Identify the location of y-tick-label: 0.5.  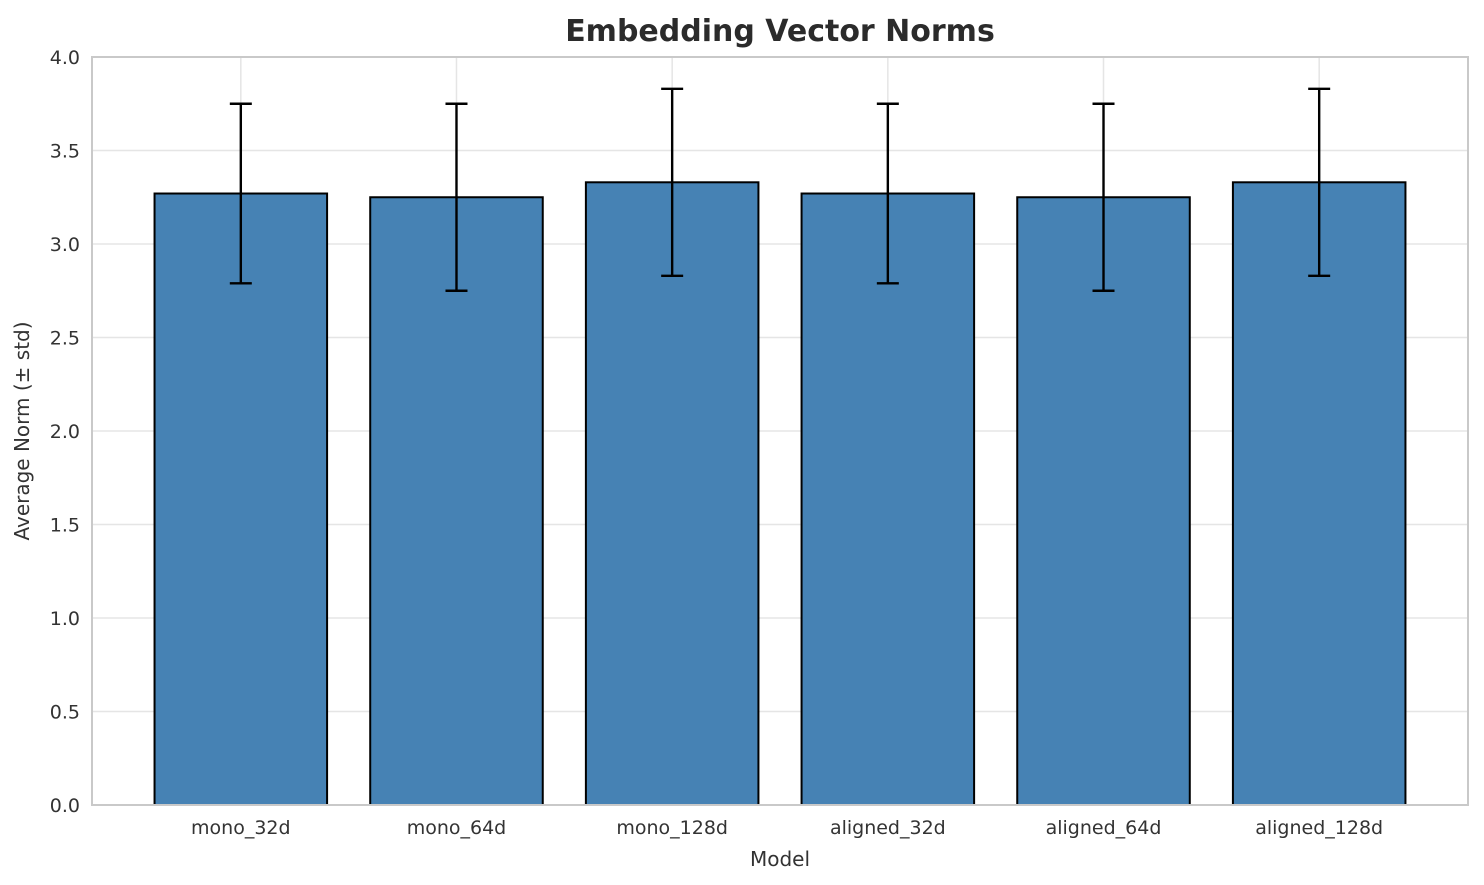
(65, 713).